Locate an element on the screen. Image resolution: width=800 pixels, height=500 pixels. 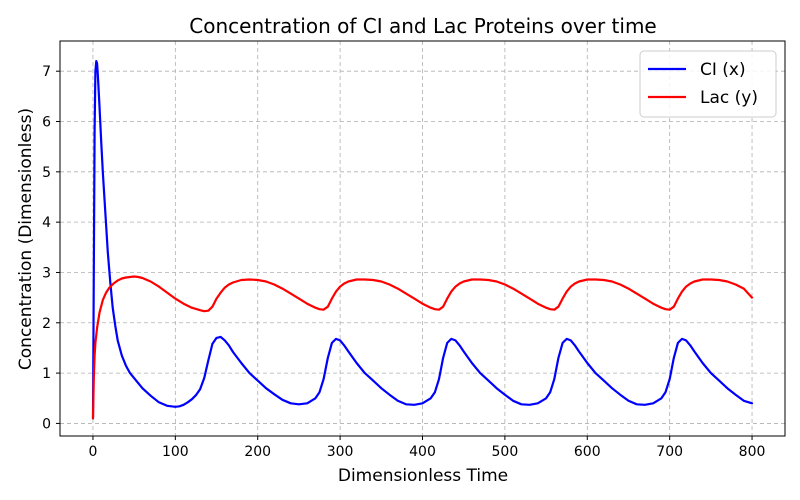
y-tick-label: 3 is located at coordinates (46, 273).